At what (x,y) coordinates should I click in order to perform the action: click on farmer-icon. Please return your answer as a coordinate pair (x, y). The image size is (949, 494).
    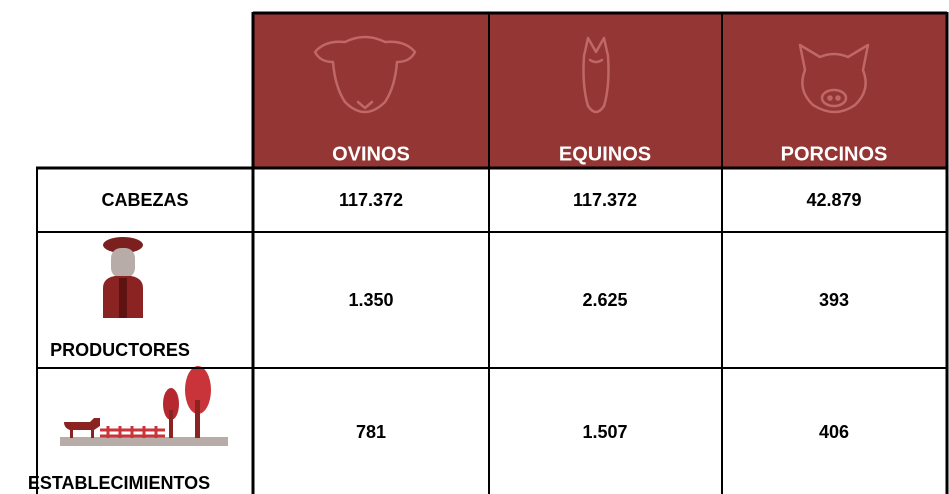
    Looking at the image, I should click on (123, 277).